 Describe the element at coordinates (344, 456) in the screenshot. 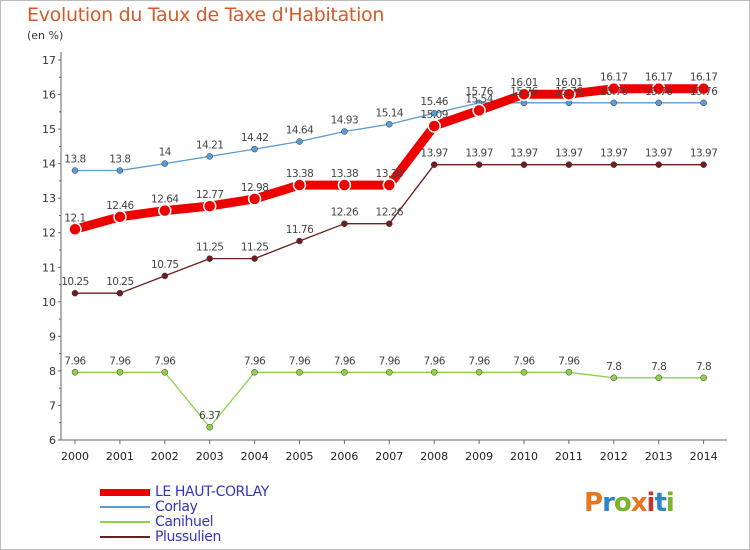

I see `x-tick-label: 2006` at that location.